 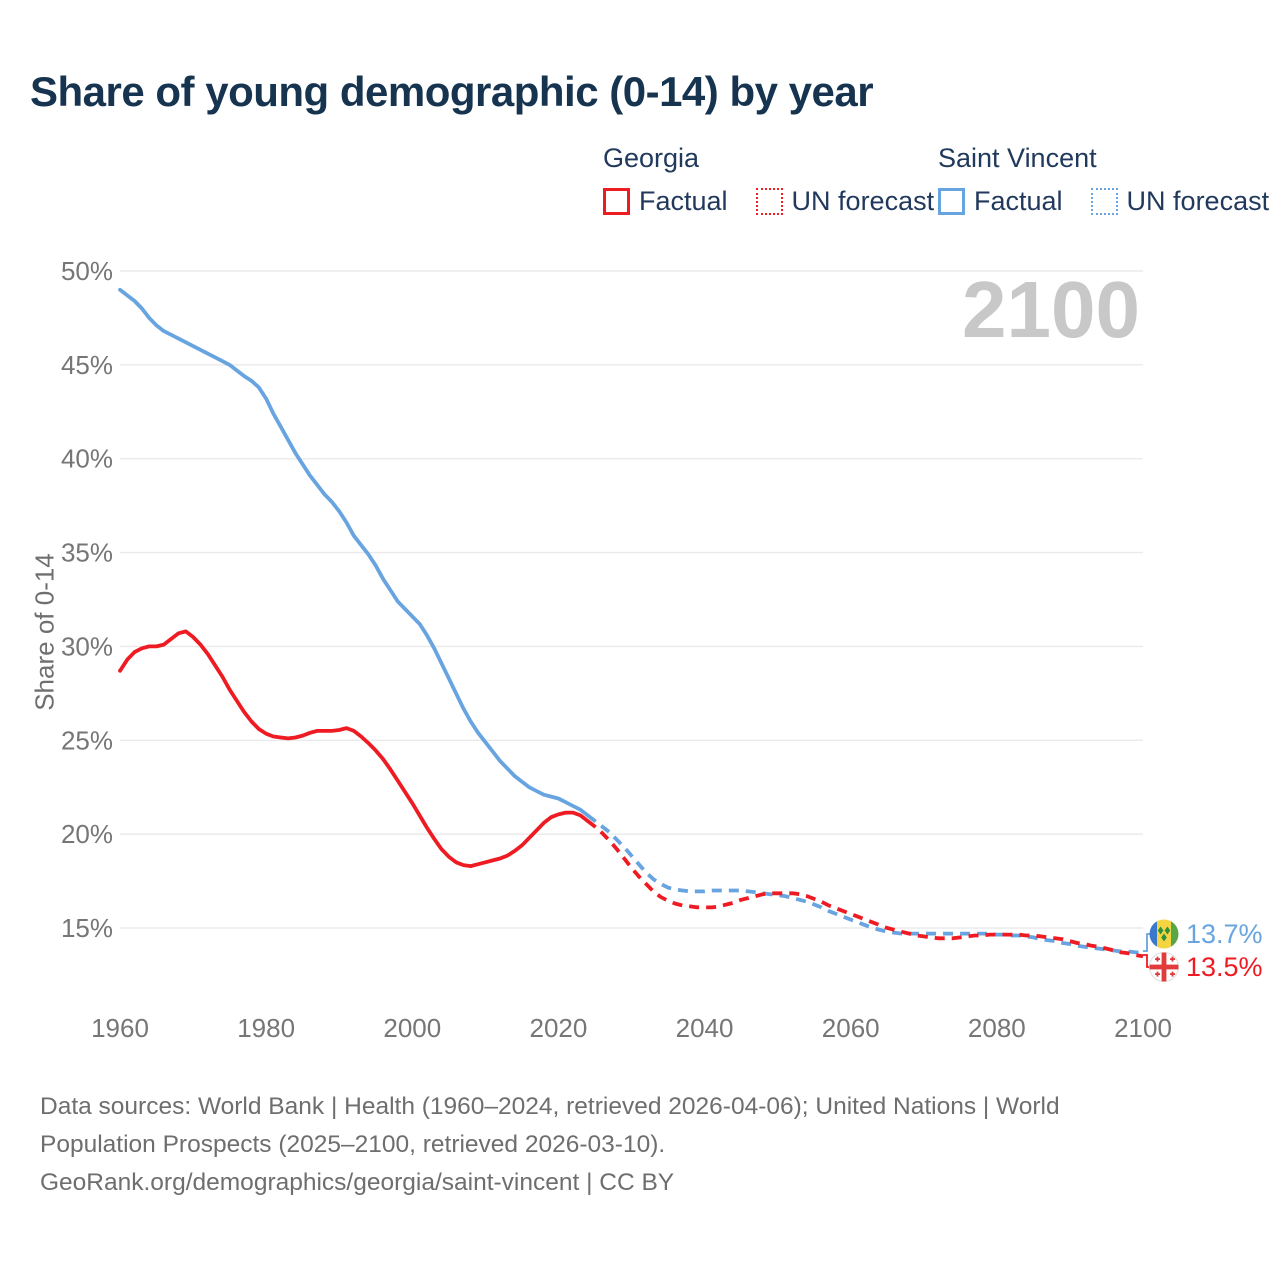 I want to click on legend-georgia-factual-label: Factual, so click(x=683, y=201).